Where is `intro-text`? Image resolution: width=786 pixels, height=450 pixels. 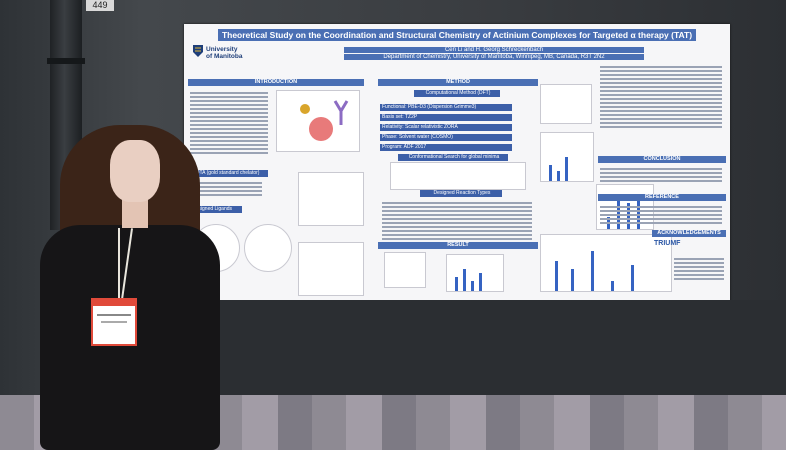
intro-text is located at coordinates (229, 123).